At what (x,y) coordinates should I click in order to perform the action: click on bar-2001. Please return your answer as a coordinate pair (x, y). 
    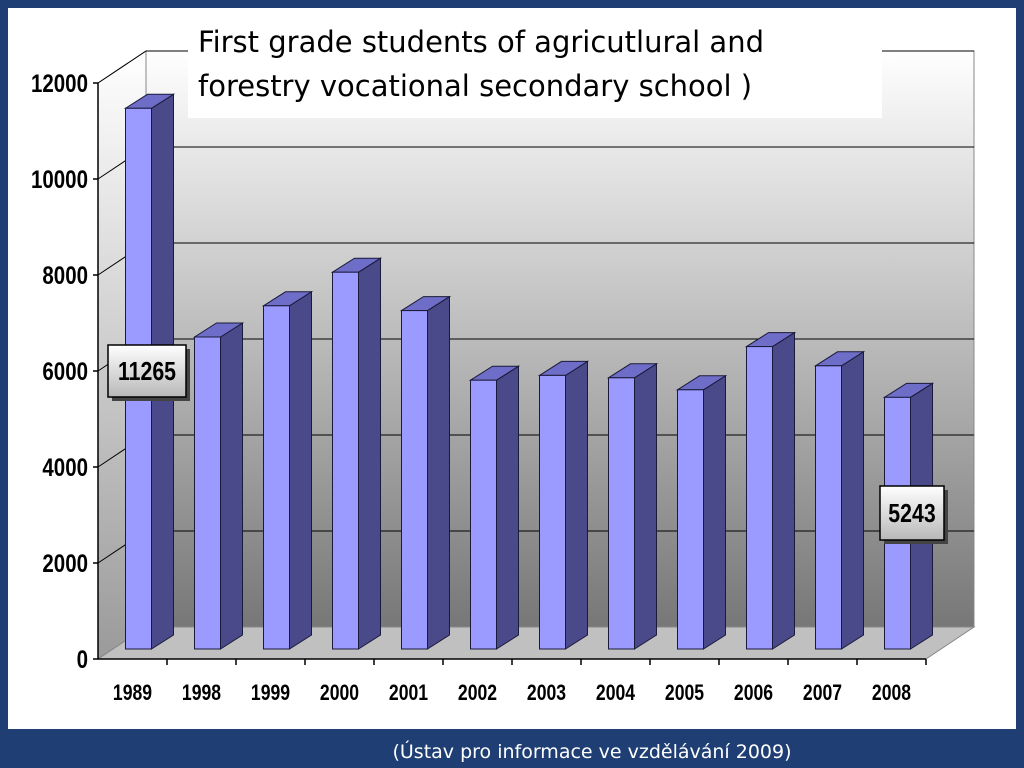
    Looking at the image, I should click on (425, 472).